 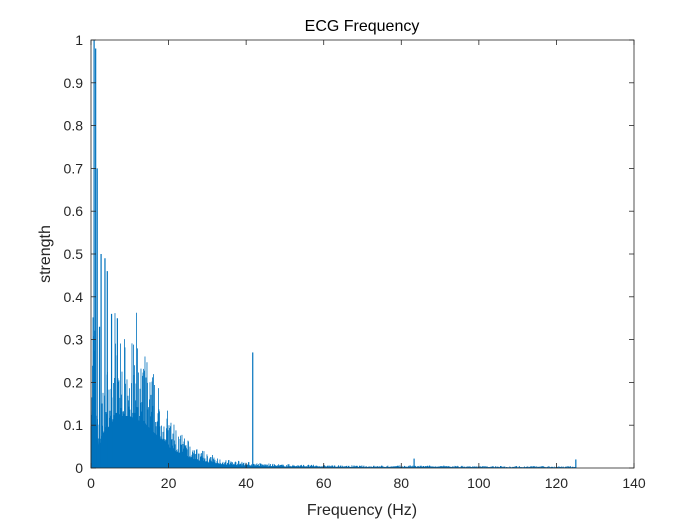 What do you see at coordinates (324, 483) in the screenshot?
I see `x-tick-label-60: 60` at bounding box center [324, 483].